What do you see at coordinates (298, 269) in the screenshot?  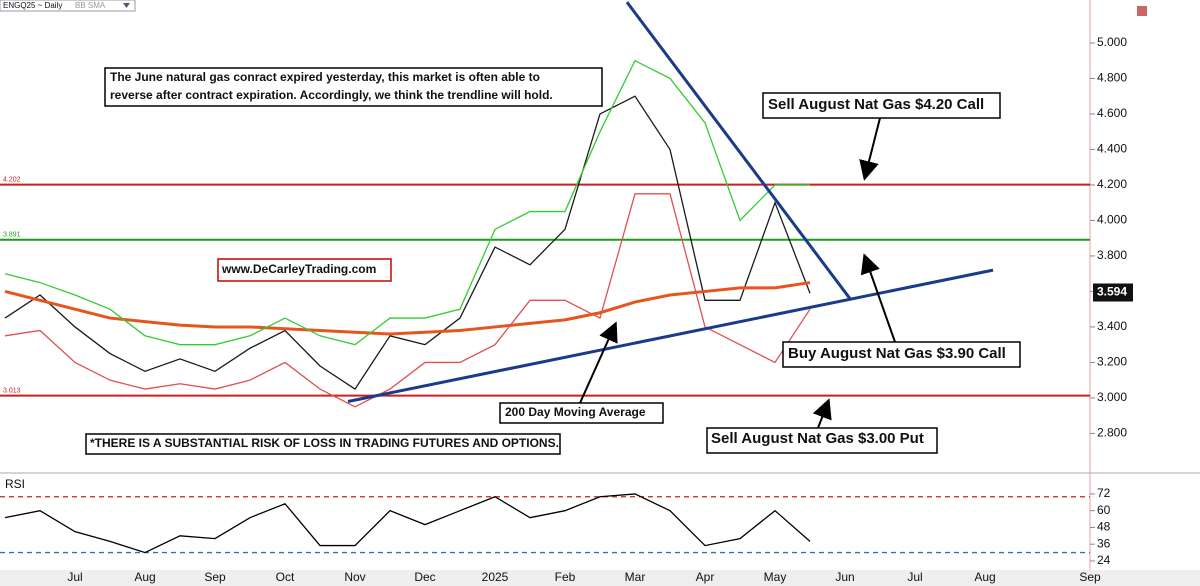 I see `annotation: www.DeCarleyTrading.com` at bounding box center [298, 269].